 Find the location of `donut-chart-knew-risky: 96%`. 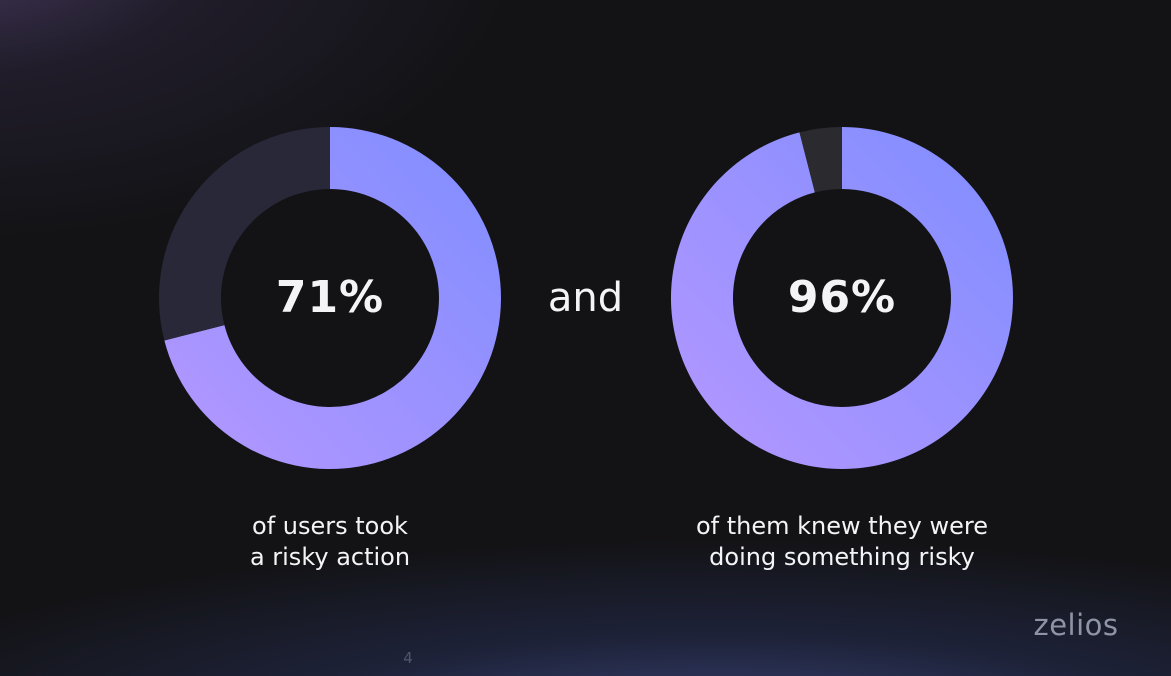

donut-chart-knew-risky: 96% is located at coordinates (842, 298).